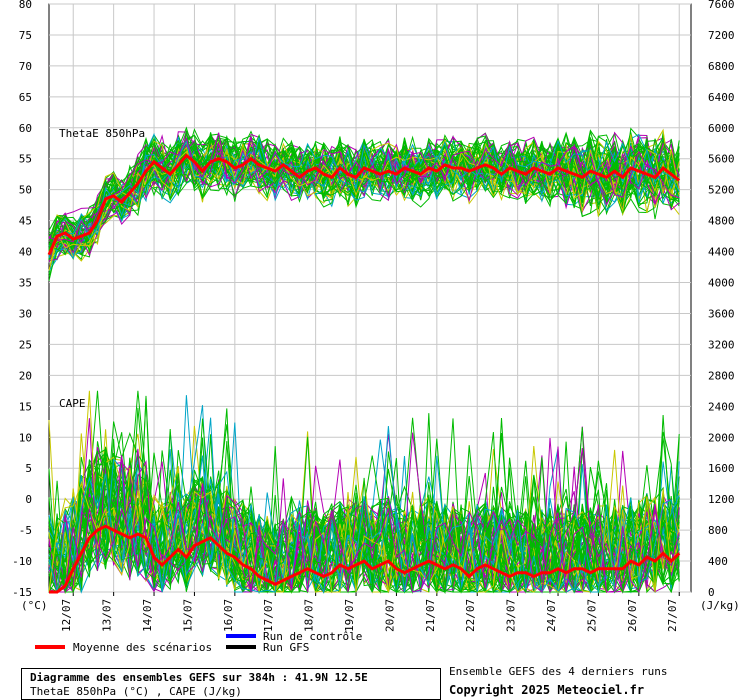 This screenshot has height=700, width=740. Describe the element at coordinates (672, 615) in the screenshot. I see `x-tick-label: 27/07` at that location.